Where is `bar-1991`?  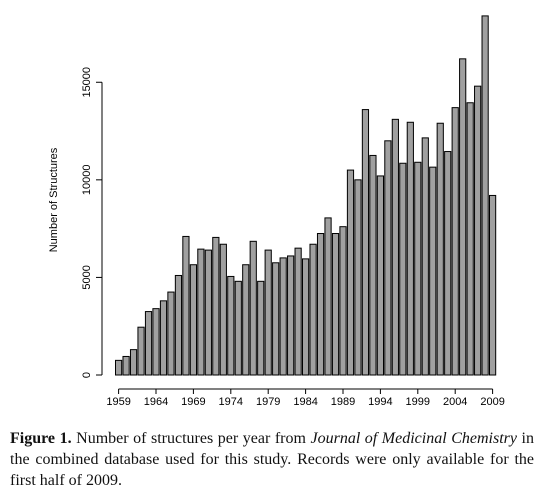
bar-1991 is located at coordinates (358, 277).